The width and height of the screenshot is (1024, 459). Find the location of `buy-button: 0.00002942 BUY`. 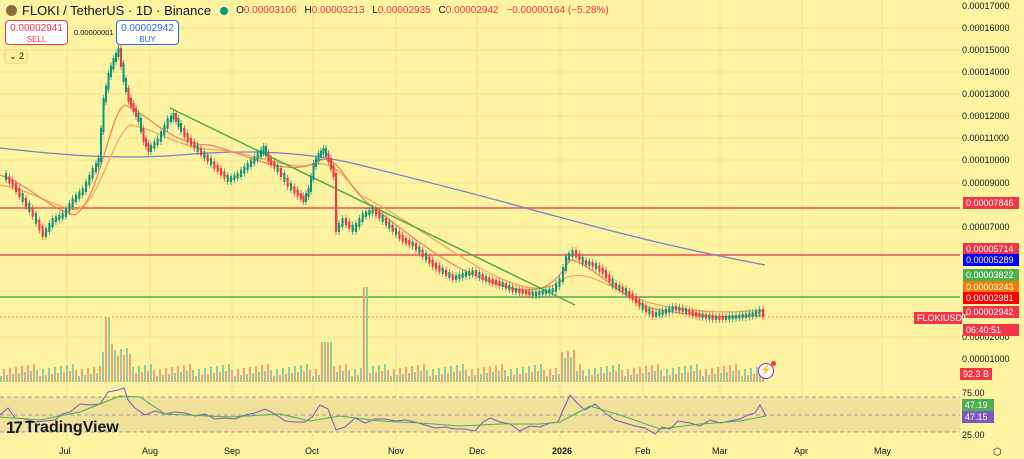

buy-button: 0.00002942 BUY is located at coordinates (147, 32).